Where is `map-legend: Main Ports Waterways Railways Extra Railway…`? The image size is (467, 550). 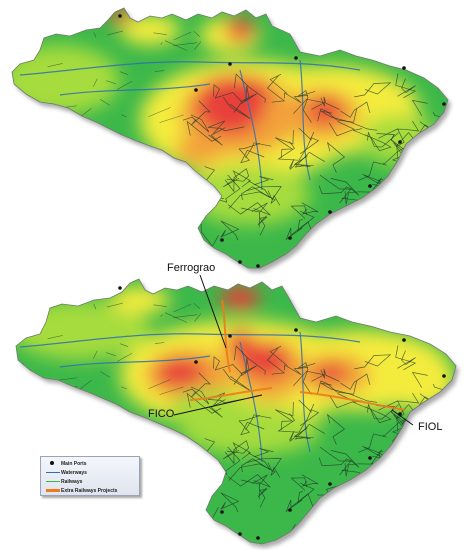
map-legend: Main Ports Waterways Railways Extra Railway… is located at coordinates (90, 476).